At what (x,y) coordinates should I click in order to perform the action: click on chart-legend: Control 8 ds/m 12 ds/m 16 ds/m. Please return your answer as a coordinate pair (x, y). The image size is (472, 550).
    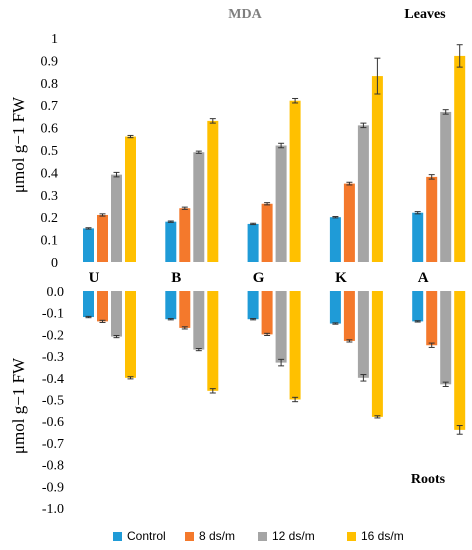
    Looking at the image, I should click on (236, 536).